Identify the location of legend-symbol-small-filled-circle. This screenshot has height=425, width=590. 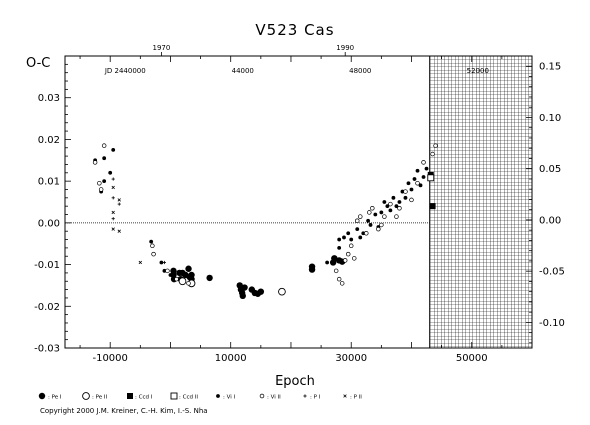
(218, 396).